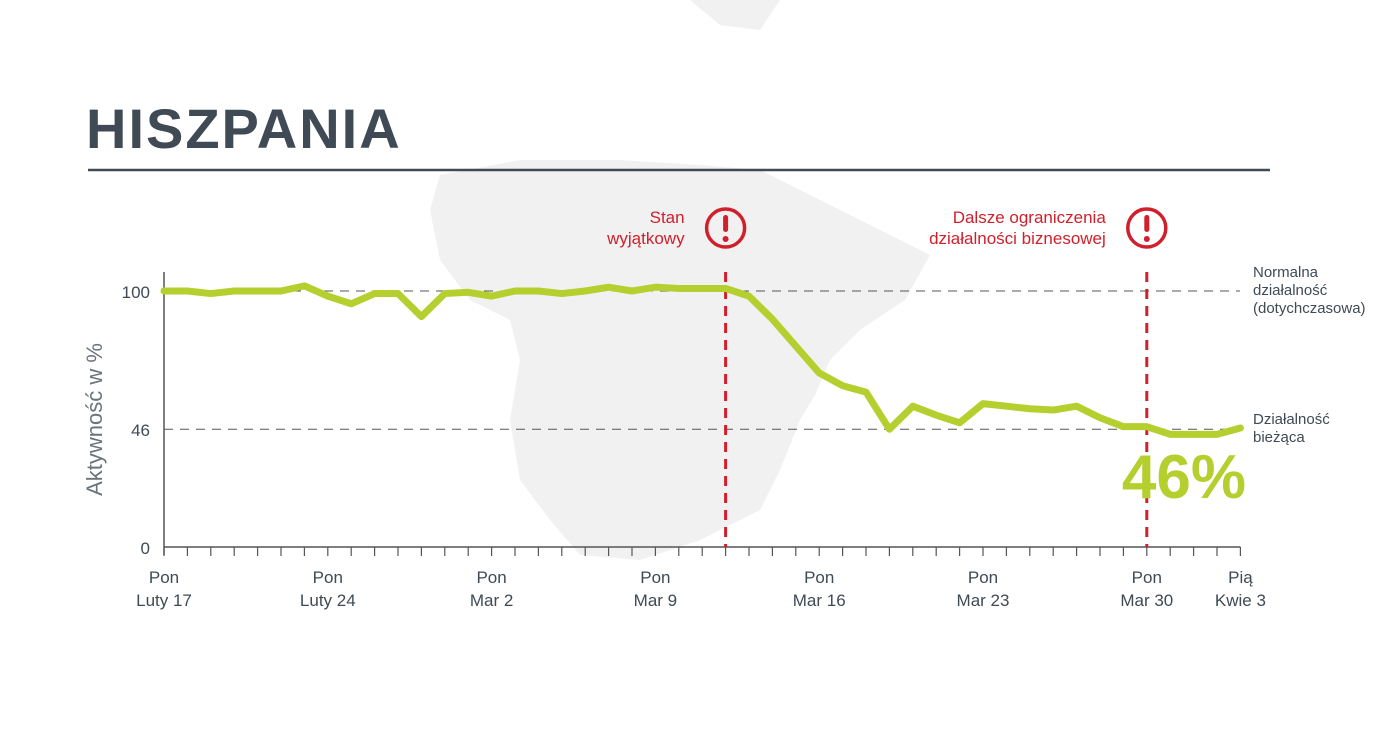  I want to click on x-tick-label: Mar 2, so click(491, 600).